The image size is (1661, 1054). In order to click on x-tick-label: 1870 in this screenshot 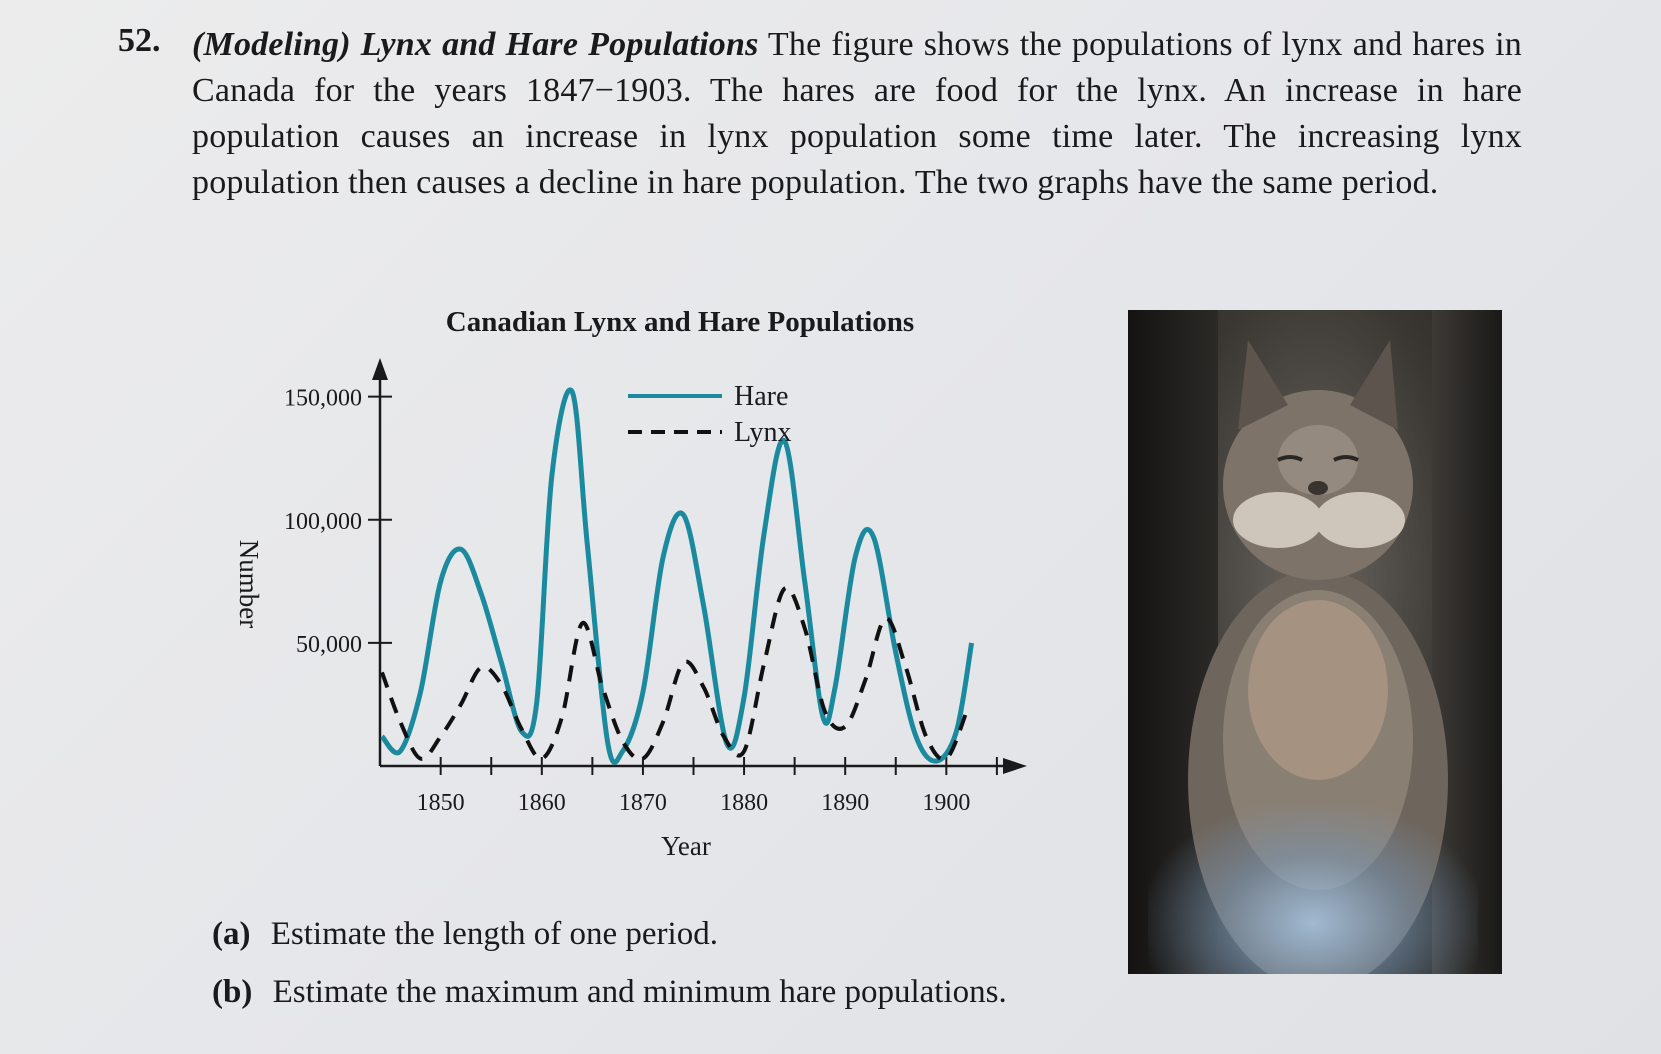, I will do `click(643, 803)`.